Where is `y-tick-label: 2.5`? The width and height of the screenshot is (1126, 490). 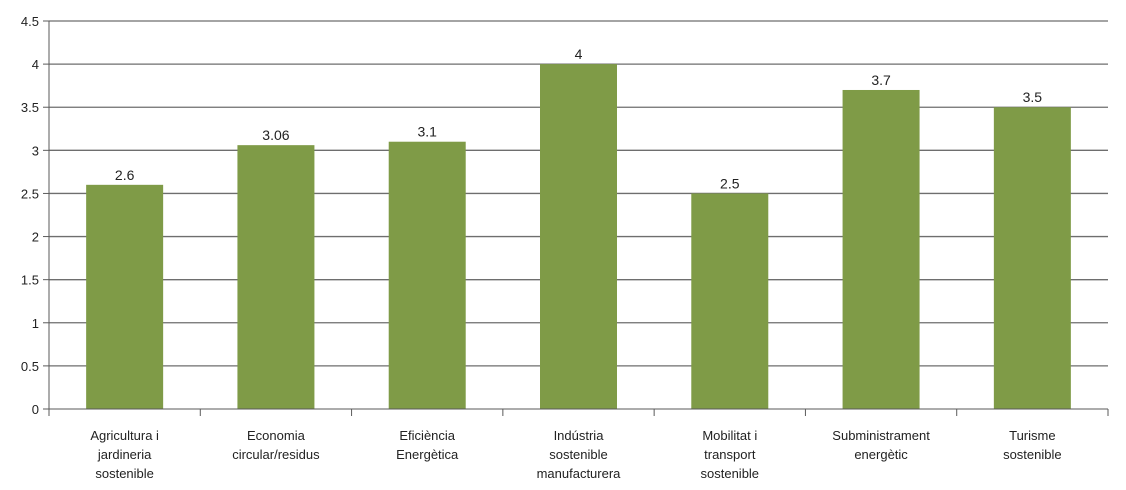
y-tick-label: 2.5 is located at coordinates (30, 193).